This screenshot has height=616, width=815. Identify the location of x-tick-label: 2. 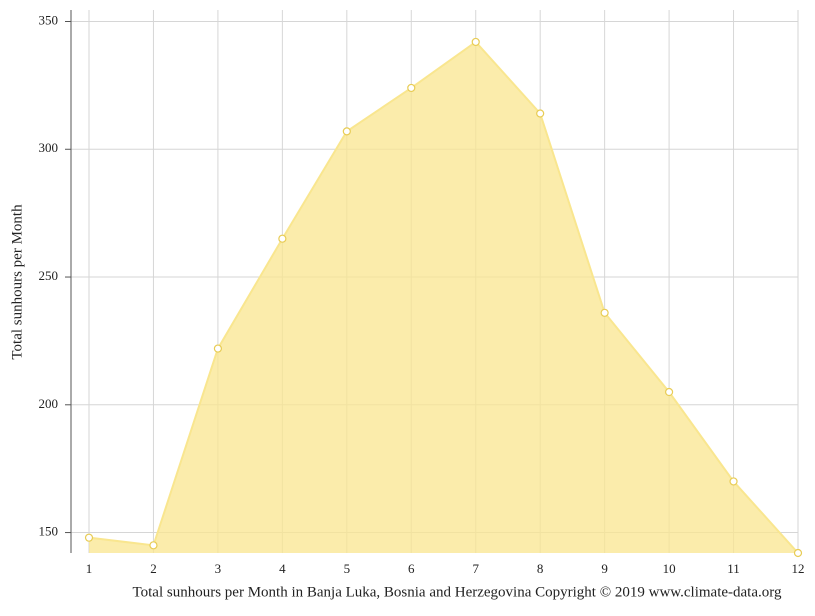
(153, 568).